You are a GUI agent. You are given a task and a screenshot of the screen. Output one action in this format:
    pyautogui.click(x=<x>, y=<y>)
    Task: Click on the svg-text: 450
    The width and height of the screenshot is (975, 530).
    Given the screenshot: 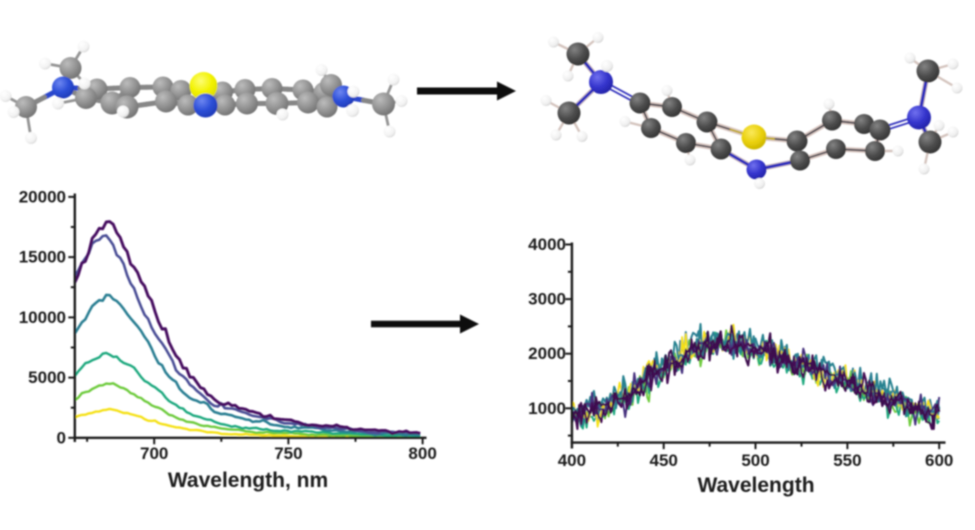 What is the action you would take?
    pyautogui.click(x=664, y=460)
    